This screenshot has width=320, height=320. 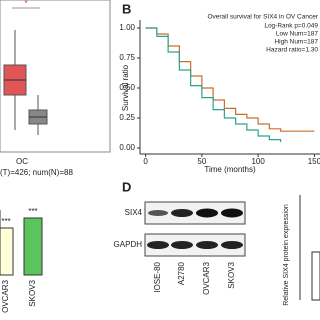 What do you see at coordinates (127, 57) in the screenshot?
I see `y-tick-label: 0.75` at bounding box center [127, 57].